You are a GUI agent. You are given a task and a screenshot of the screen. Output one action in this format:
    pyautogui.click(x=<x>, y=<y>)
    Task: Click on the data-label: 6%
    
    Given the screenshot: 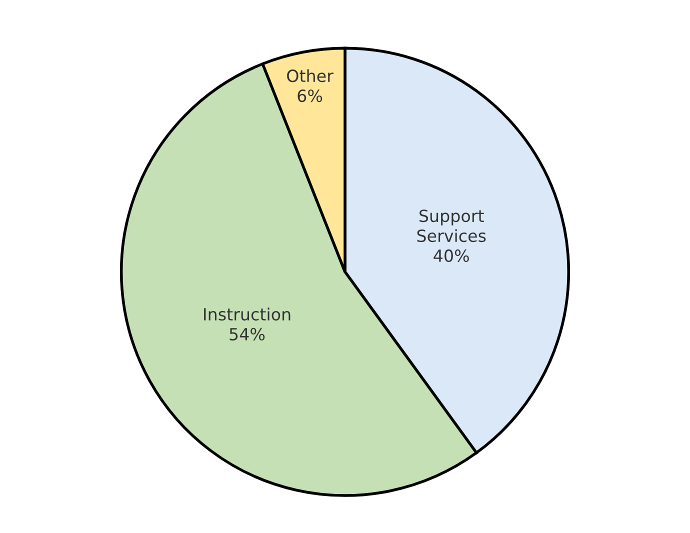 What is the action you would take?
    pyautogui.click(x=310, y=95)
    